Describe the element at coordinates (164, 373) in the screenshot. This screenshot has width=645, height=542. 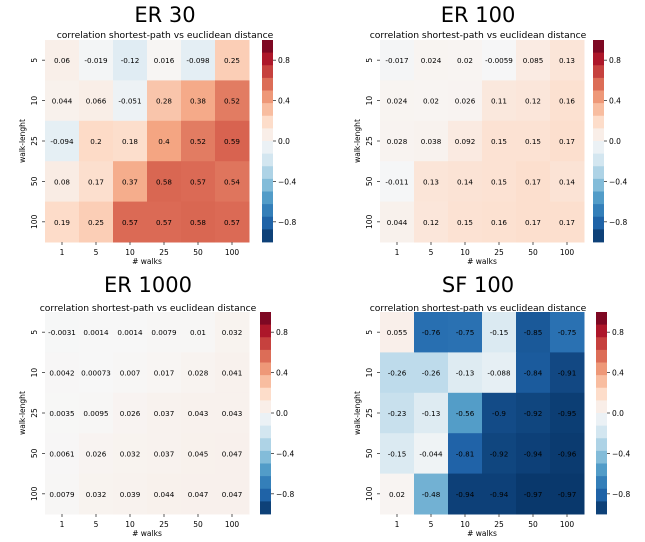
I see `cell-label: 0.017` at that location.